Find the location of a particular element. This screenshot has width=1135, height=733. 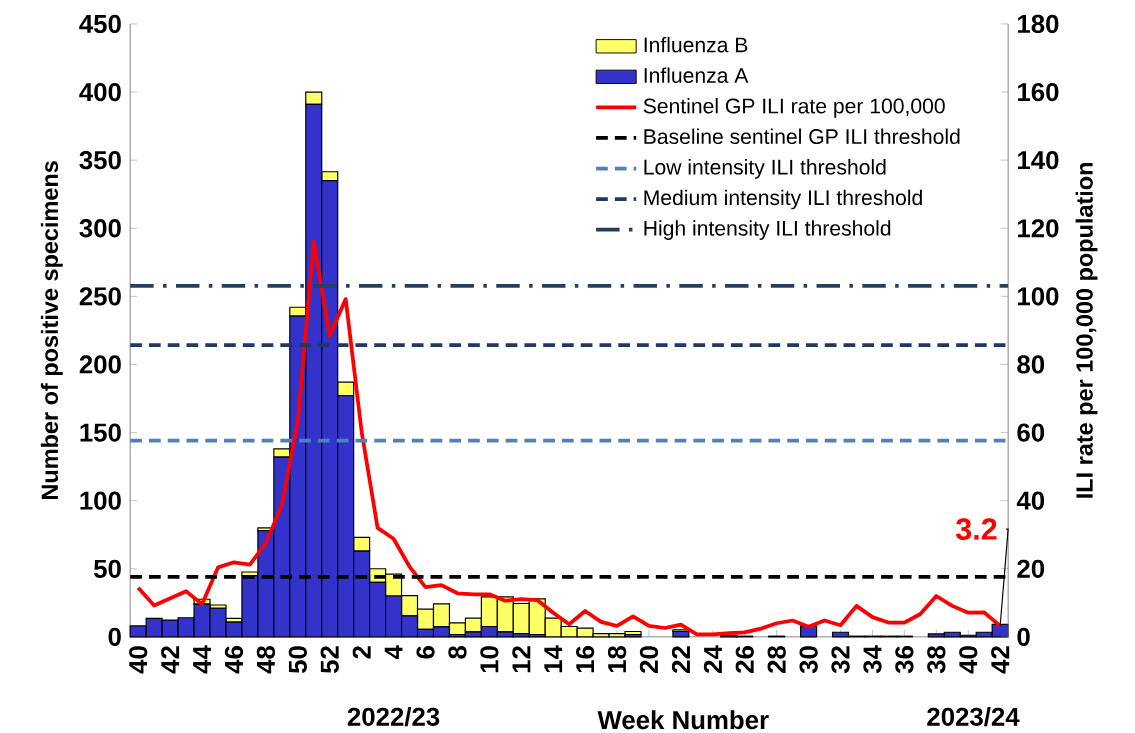

annotation: 3.2 is located at coordinates (976, 529).